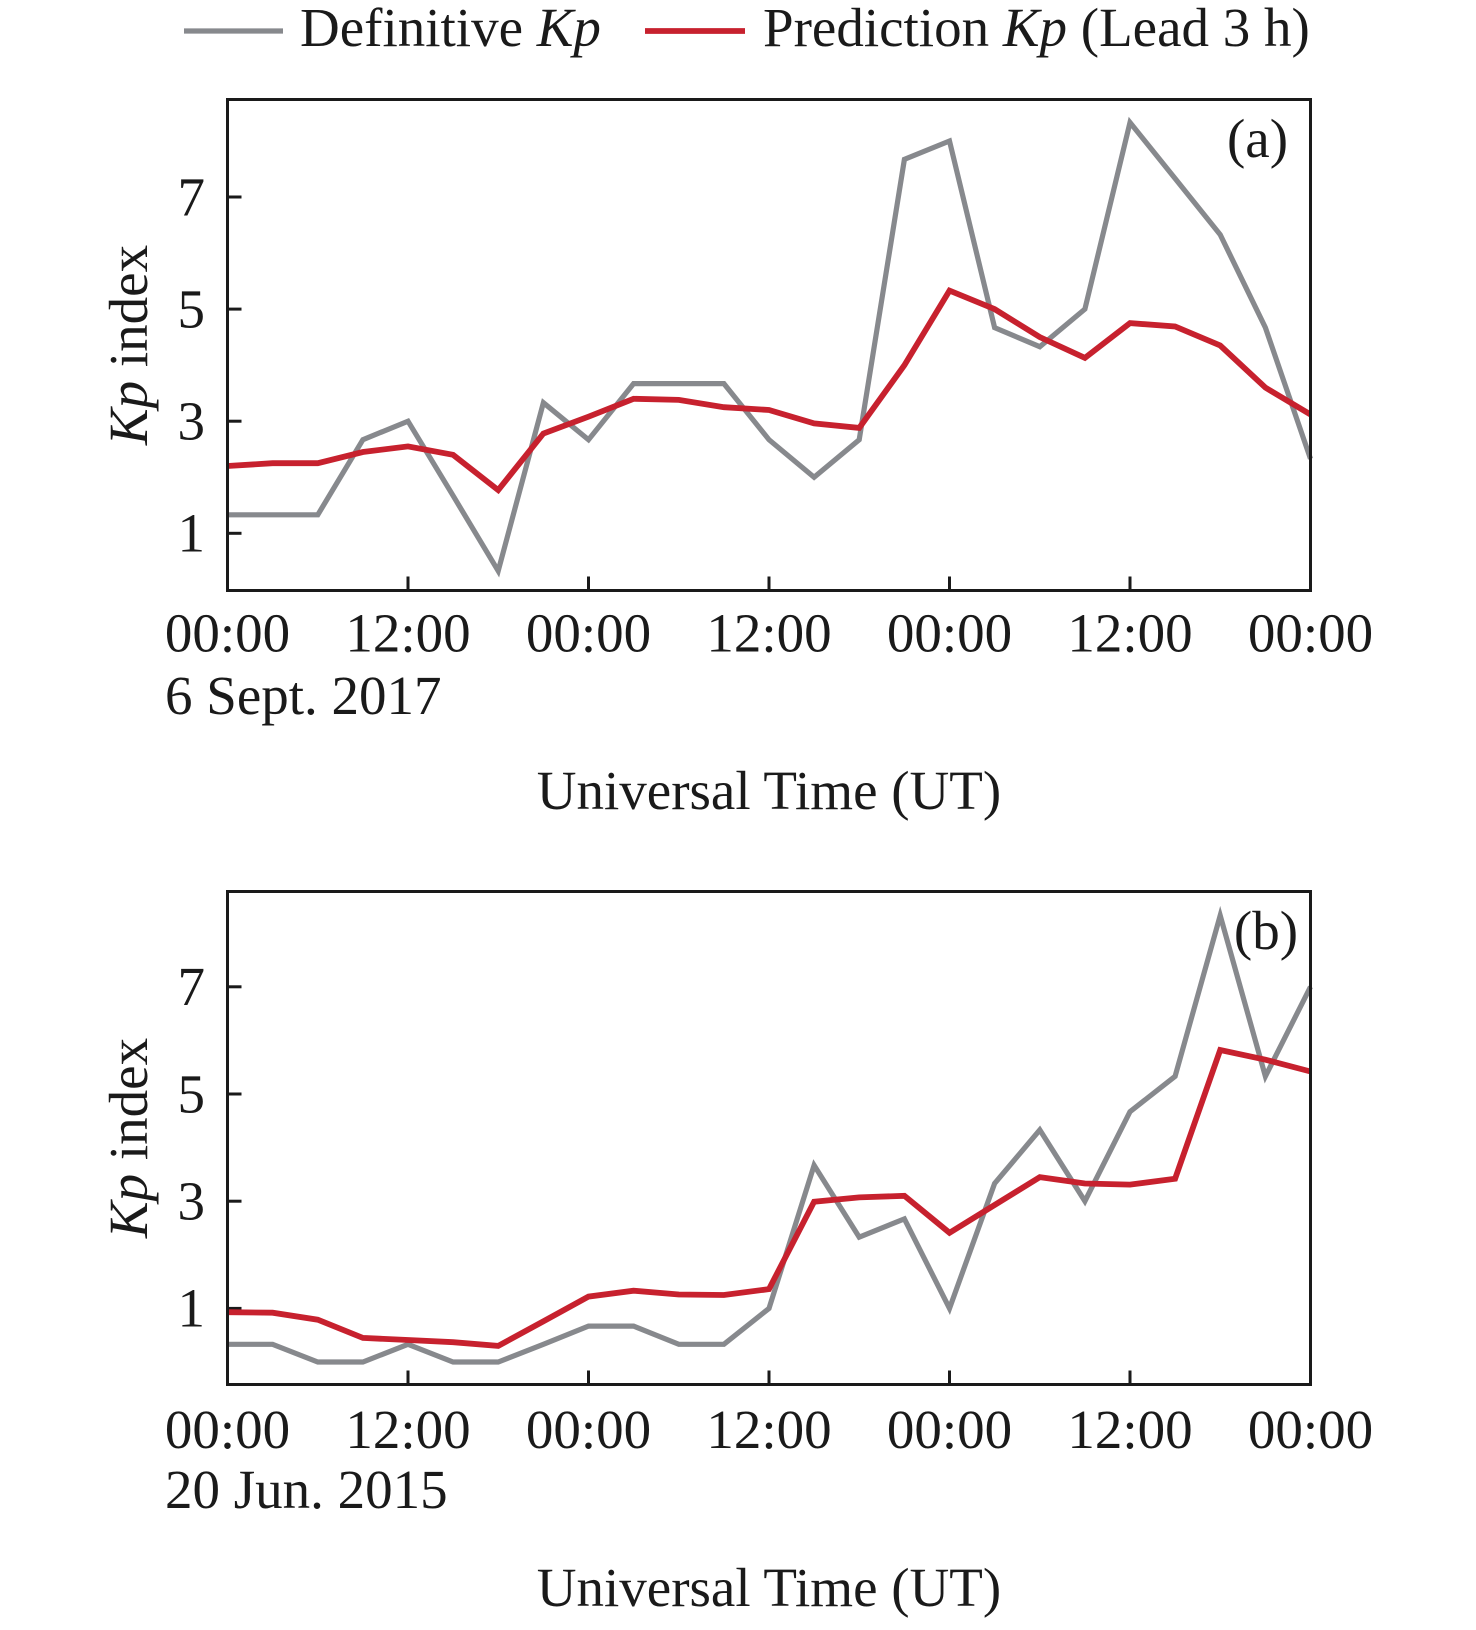  What do you see at coordinates (1266, 930) in the screenshot?
I see `svg-text: (b)` at bounding box center [1266, 930].